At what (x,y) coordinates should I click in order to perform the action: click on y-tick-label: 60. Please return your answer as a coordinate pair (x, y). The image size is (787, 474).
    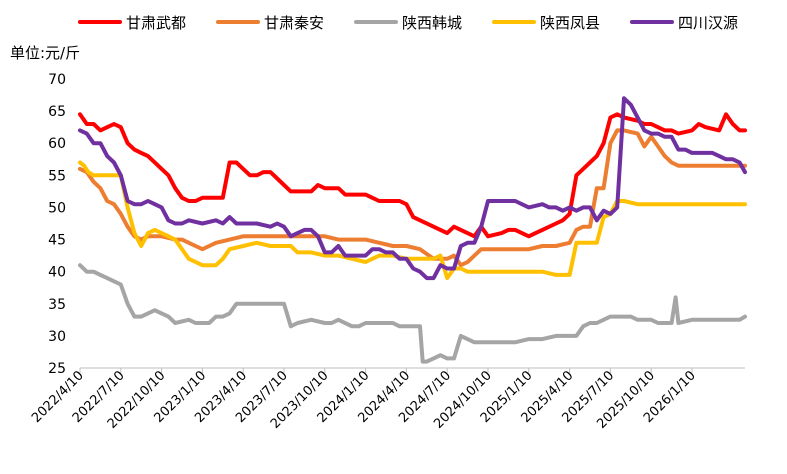
    Looking at the image, I should click on (57, 144).